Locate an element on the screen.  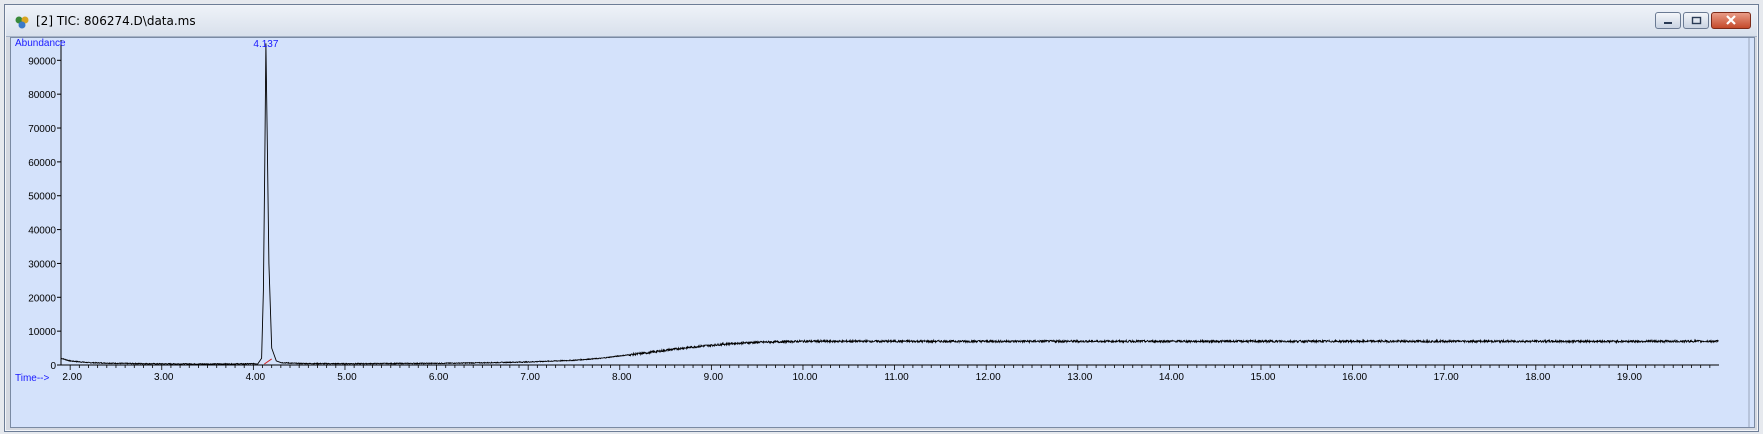
x-tick-label-3: 5.00 is located at coordinates (347, 377).